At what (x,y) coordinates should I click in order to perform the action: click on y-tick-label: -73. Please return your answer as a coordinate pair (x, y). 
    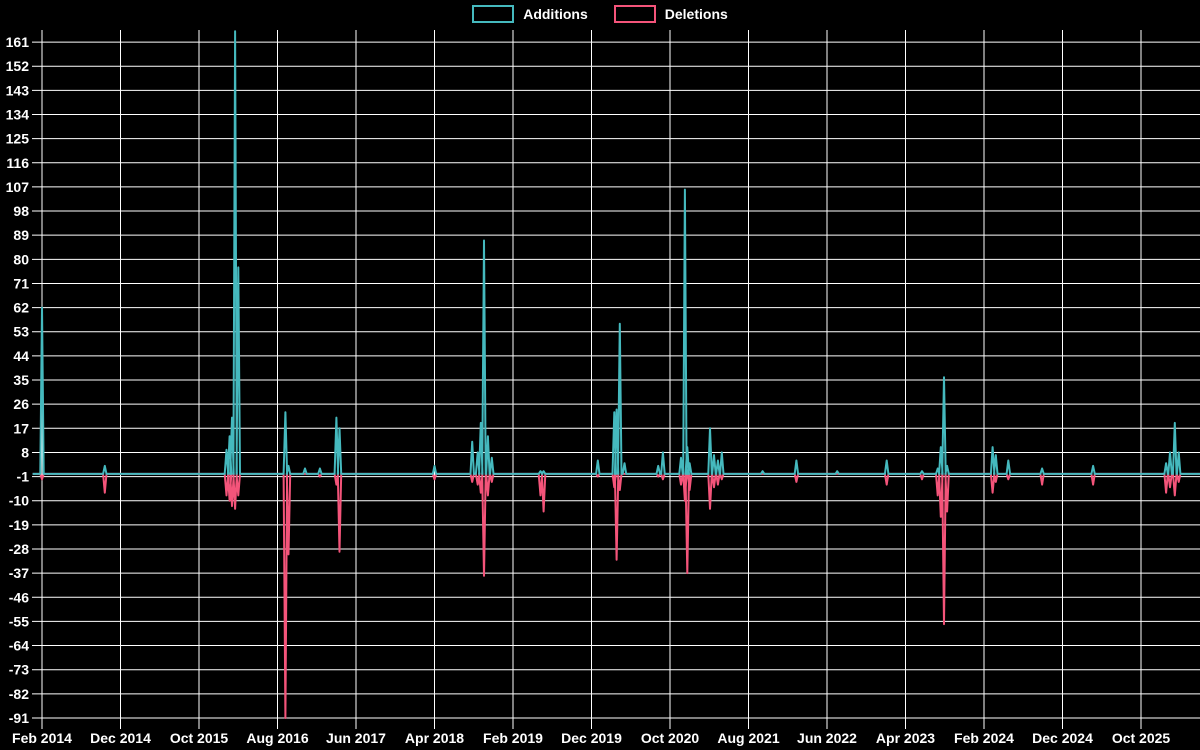
    Looking at the image, I should click on (19, 670).